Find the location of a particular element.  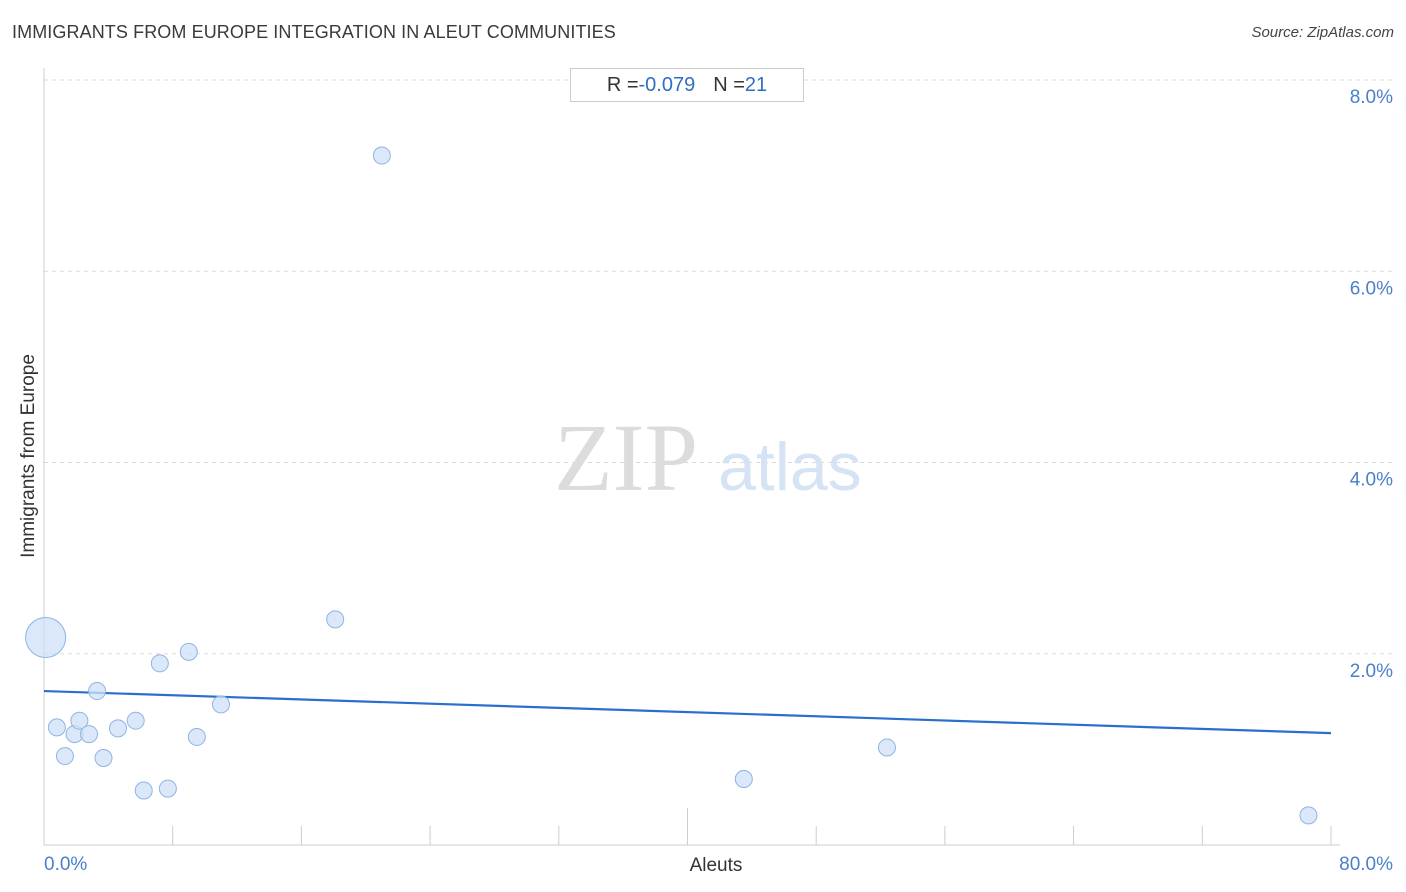

trendline is located at coordinates (687, 712).